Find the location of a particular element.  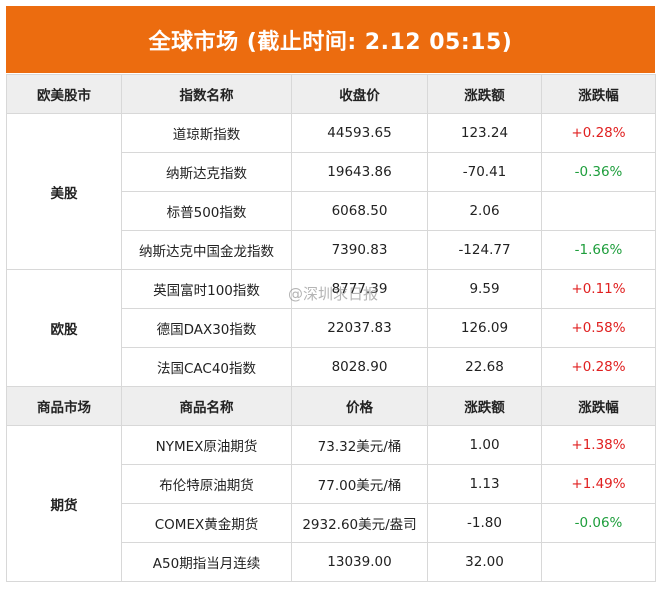

group-label: 期货 is located at coordinates (64, 503).